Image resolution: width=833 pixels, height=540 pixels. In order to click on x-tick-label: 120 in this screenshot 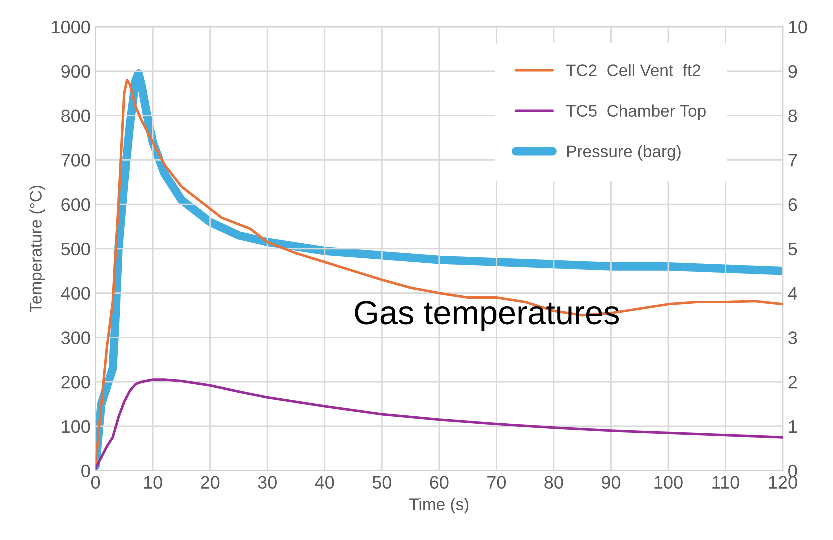, I will do `click(783, 483)`.